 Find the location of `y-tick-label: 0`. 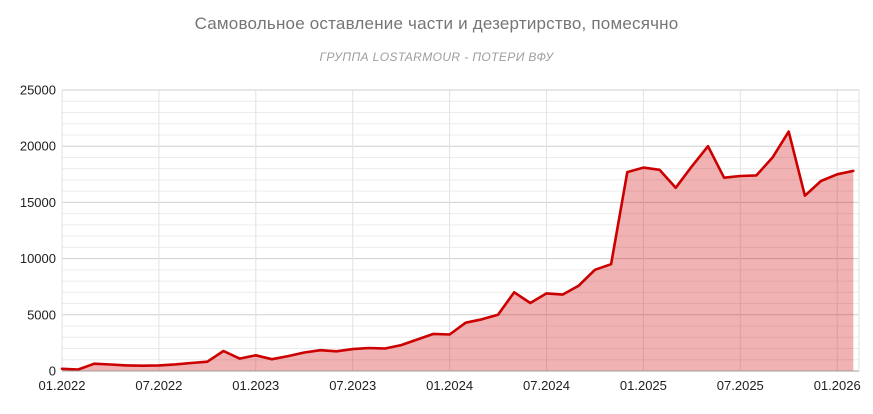

y-tick-label: 0 is located at coordinates (52, 371).